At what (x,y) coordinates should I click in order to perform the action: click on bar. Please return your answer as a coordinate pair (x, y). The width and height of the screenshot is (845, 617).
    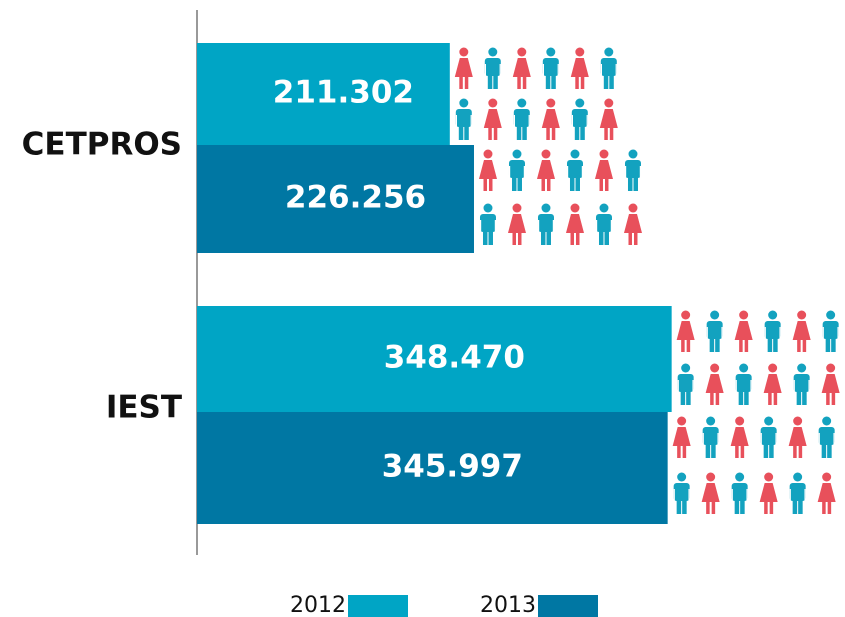
    Looking at the image, I should click on (335, 199).